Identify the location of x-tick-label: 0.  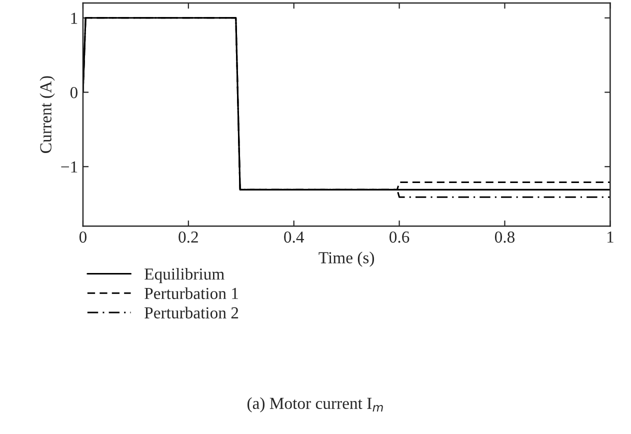
(83, 237).